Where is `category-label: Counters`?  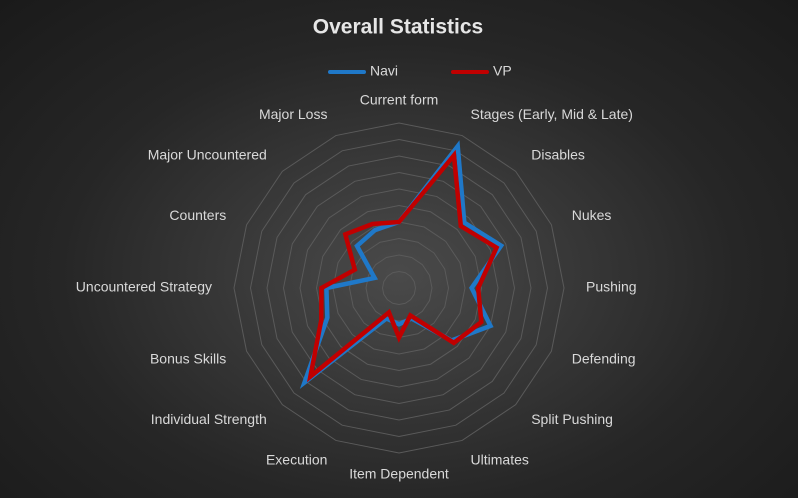
category-label: Counters is located at coordinates (197, 215).